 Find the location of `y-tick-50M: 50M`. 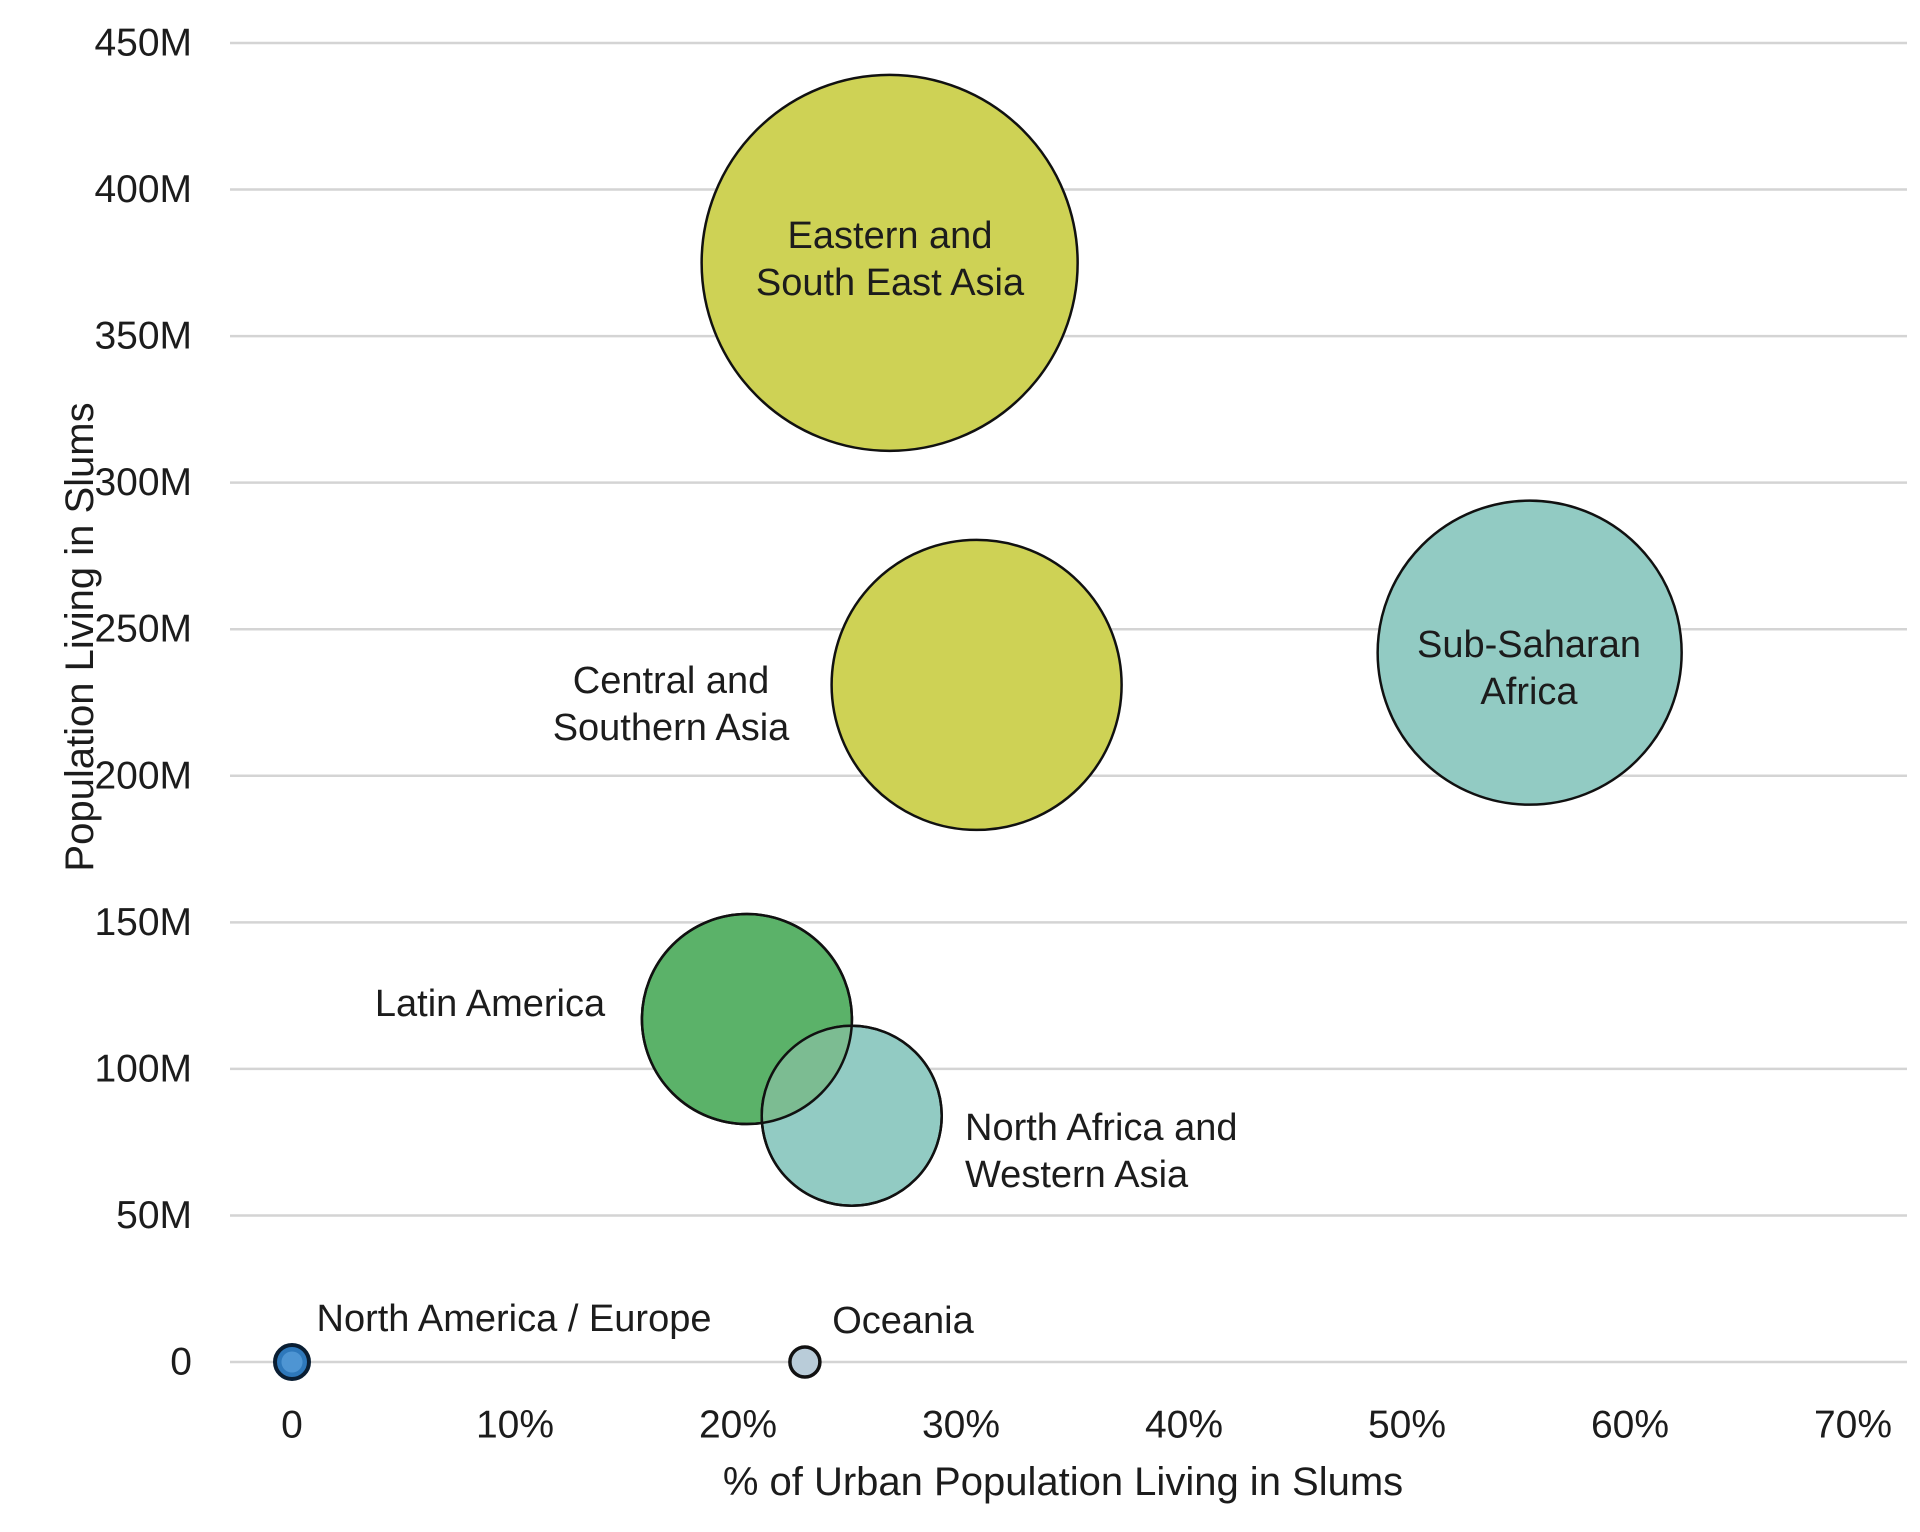

y-tick-50M: 50M is located at coordinates (154, 1215).